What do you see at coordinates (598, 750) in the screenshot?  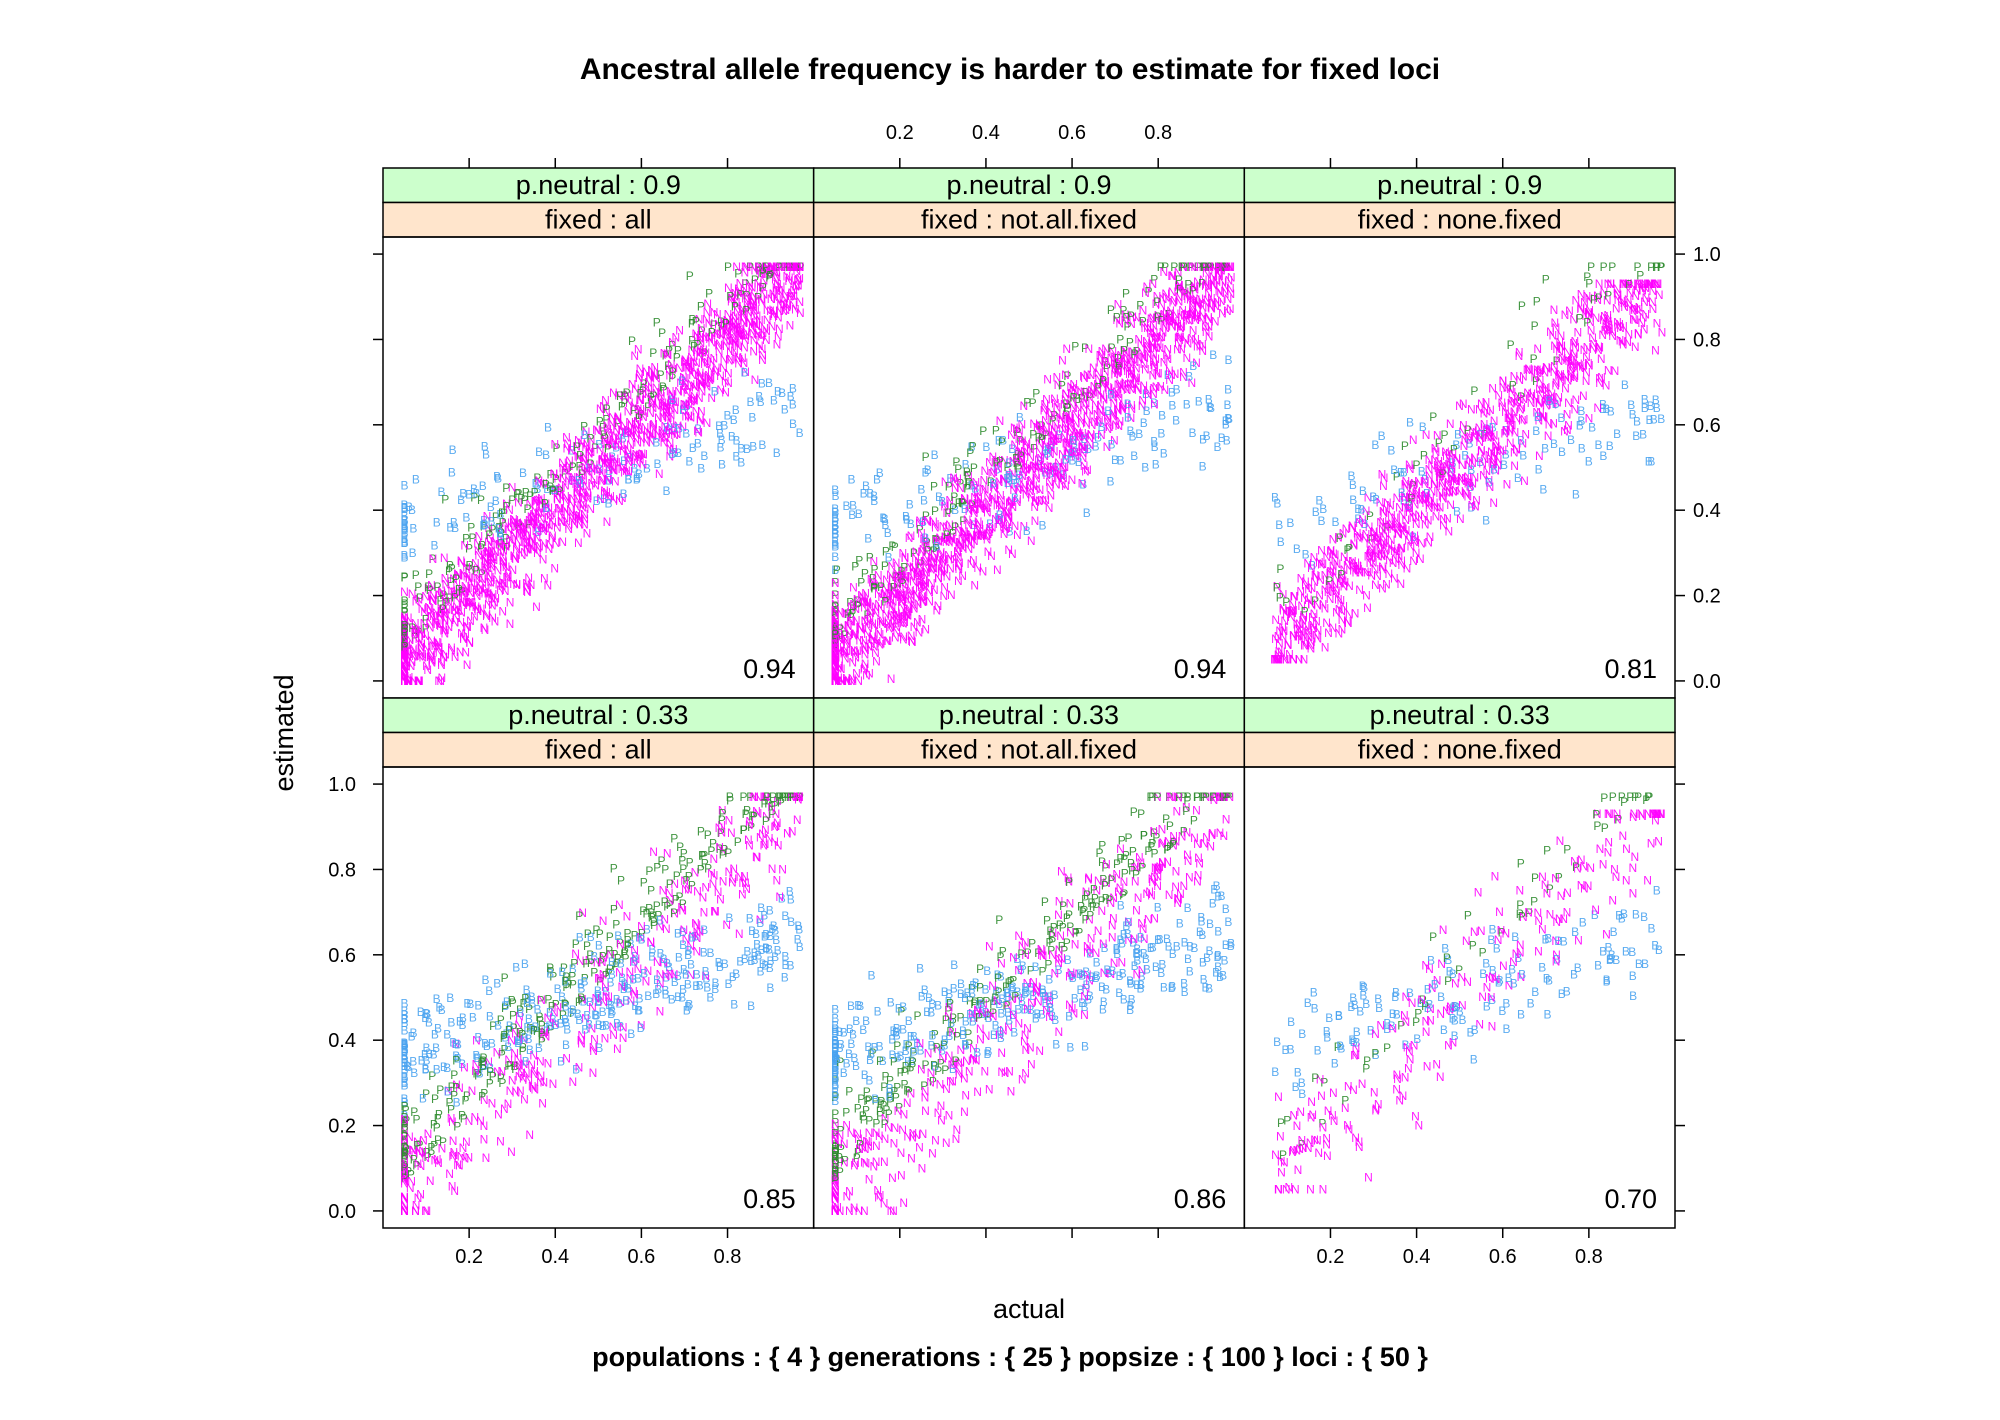 I see `strip-fixed-label: fixed : all` at bounding box center [598, 750].